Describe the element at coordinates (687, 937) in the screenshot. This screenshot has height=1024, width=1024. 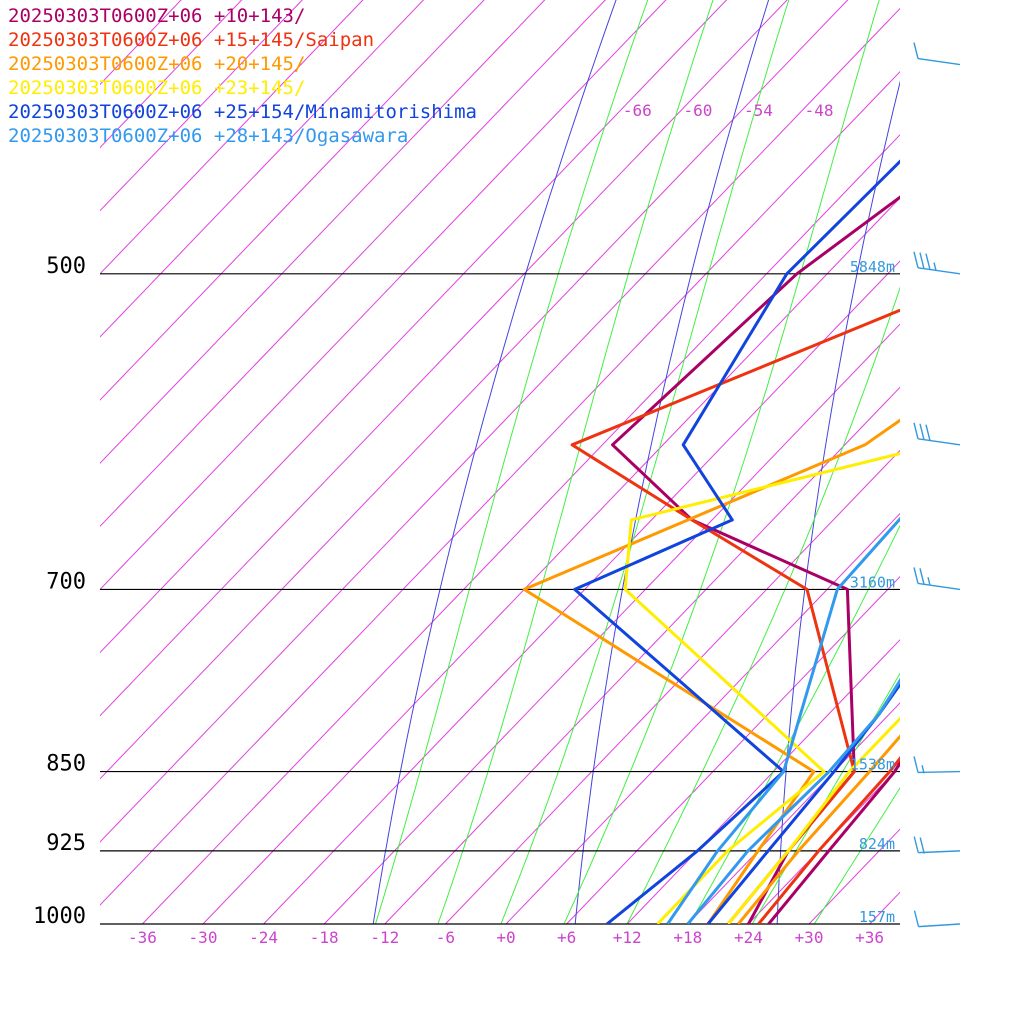
I see `temperature-tick-label: +18` at that location.